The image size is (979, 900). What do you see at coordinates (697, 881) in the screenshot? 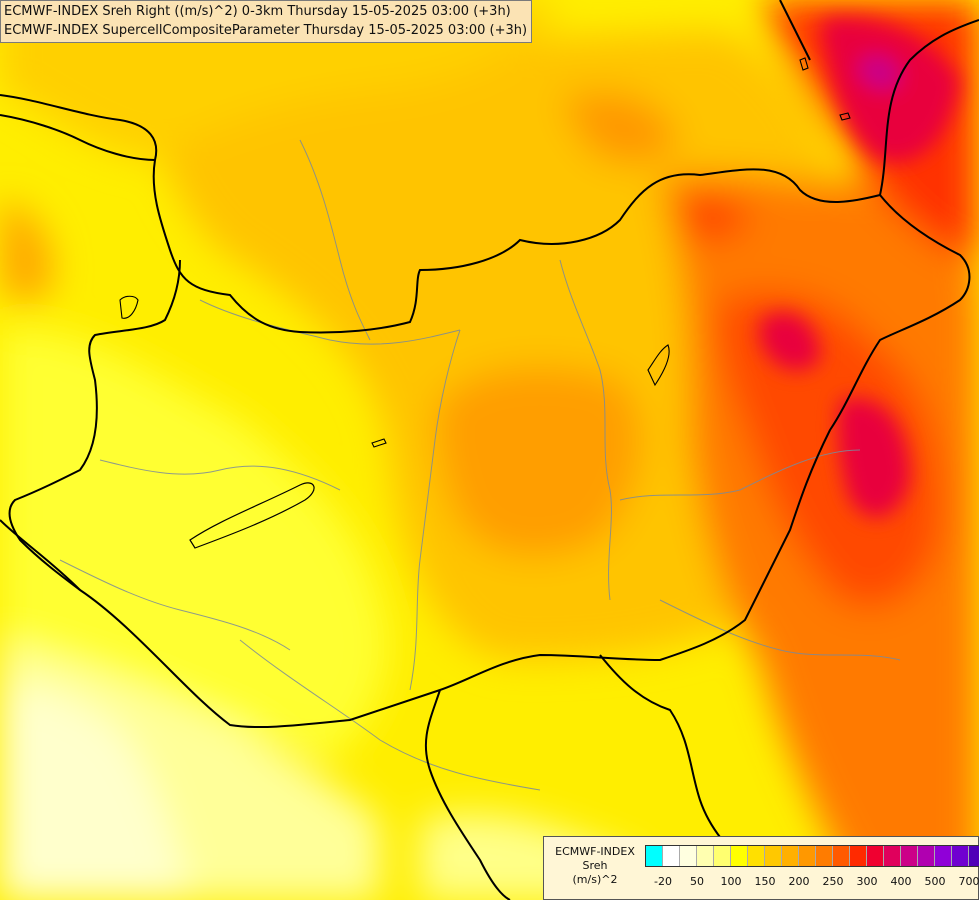
I see `legend-tick-label: 50` at bounding box center [697, 881].